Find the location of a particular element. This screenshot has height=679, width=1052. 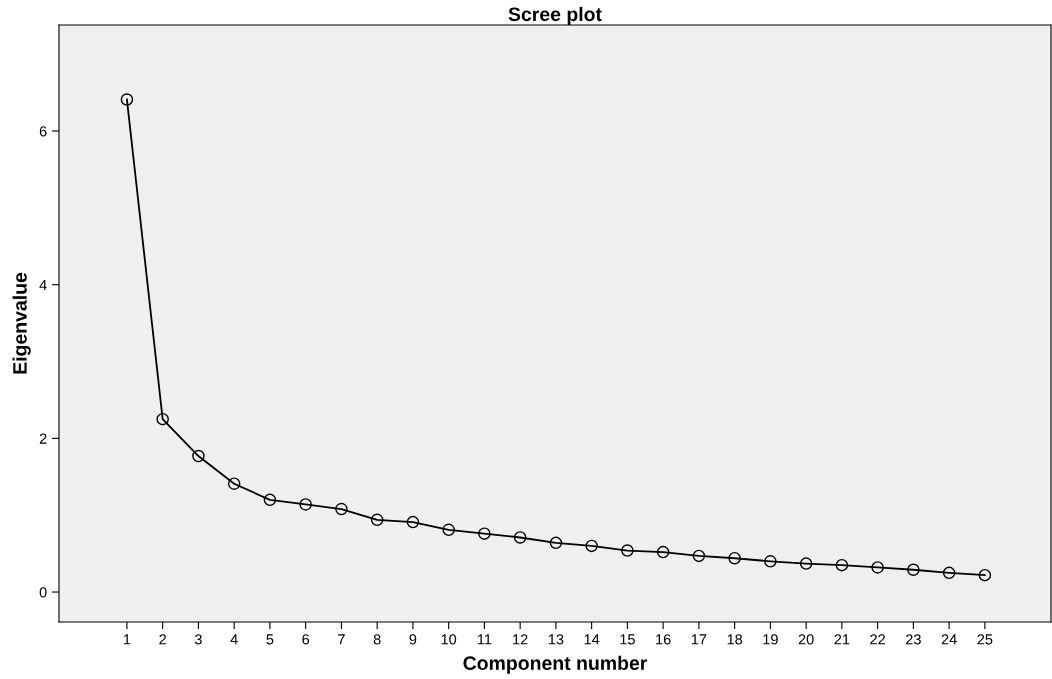

x-tick-label: 21 is located at coordinates (842, 639).